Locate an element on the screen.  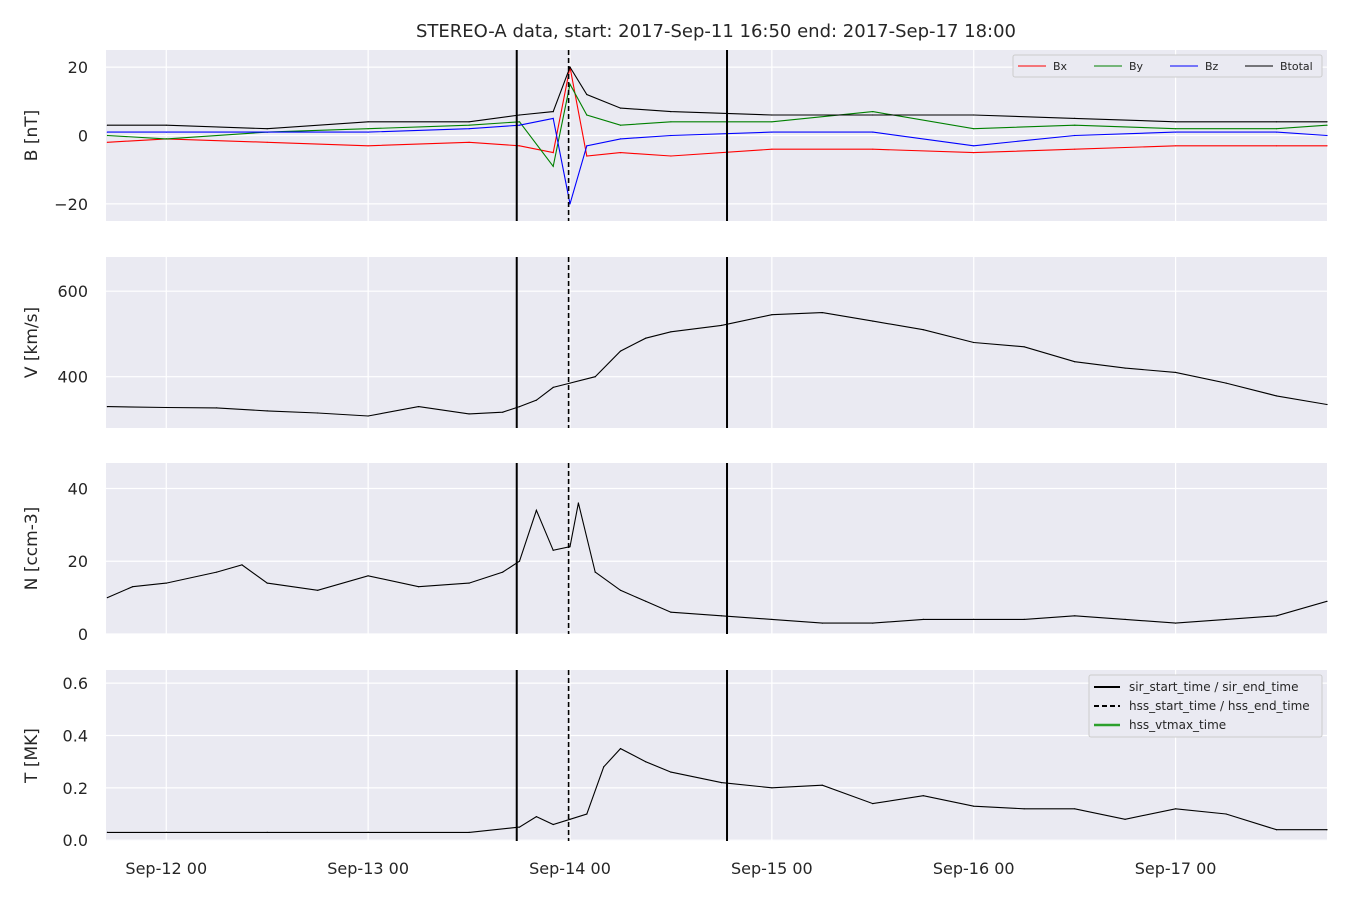
legend-by-label: By is located at coordinates (1136, 66).